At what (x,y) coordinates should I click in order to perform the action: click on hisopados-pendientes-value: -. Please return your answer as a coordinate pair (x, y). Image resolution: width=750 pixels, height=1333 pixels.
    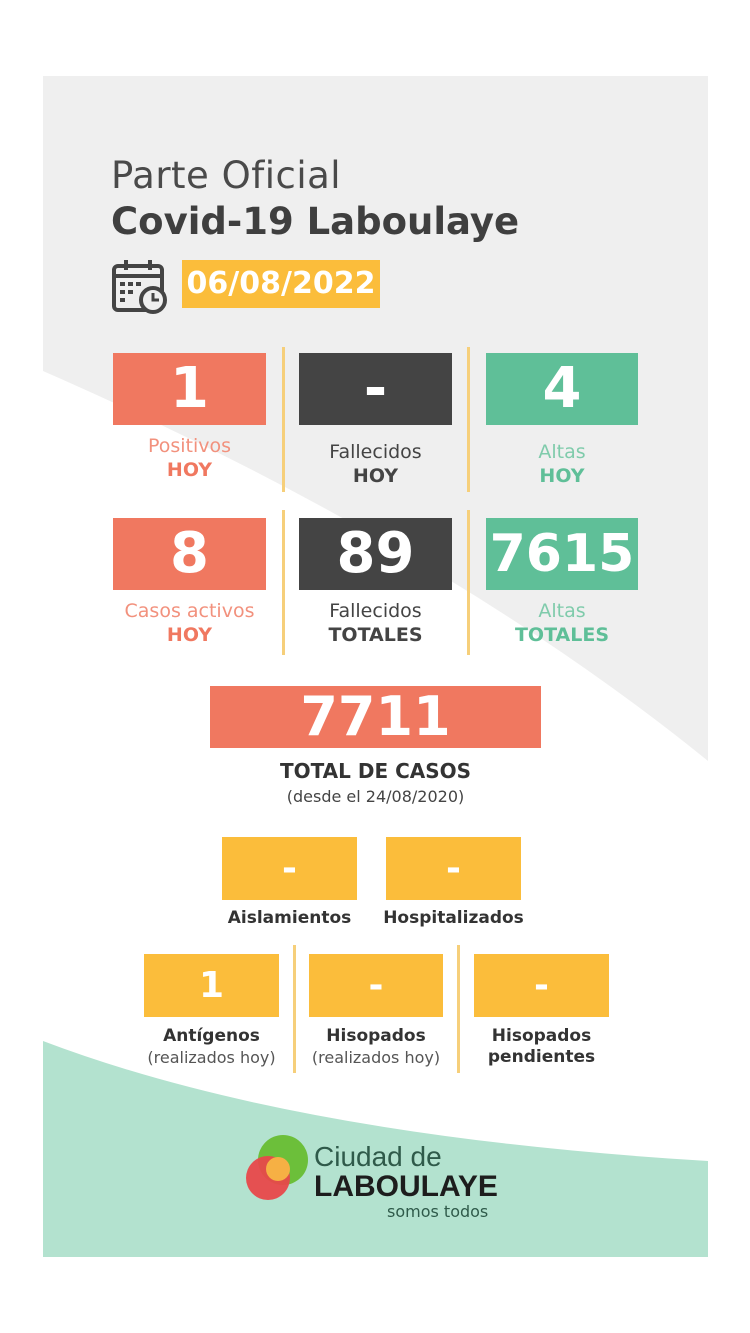
    Looking at the image, I should click on (541, 985).